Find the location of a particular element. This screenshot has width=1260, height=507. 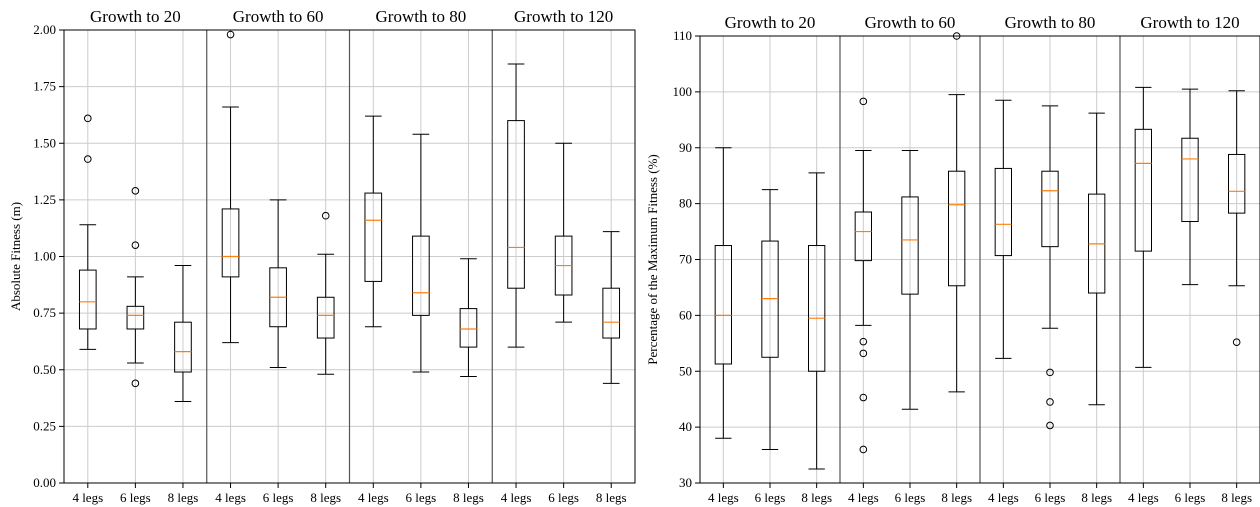

y-tick-label: 0.75 is located at coordinates (44, 312).